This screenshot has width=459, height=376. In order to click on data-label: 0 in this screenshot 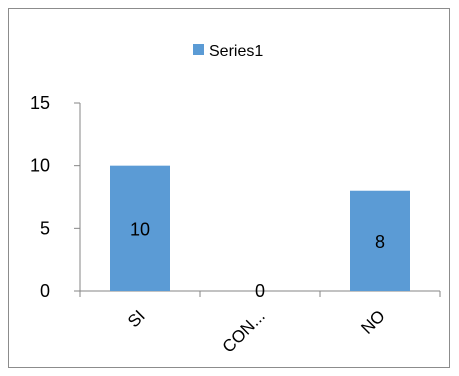, I will do `click(260, 291)`.